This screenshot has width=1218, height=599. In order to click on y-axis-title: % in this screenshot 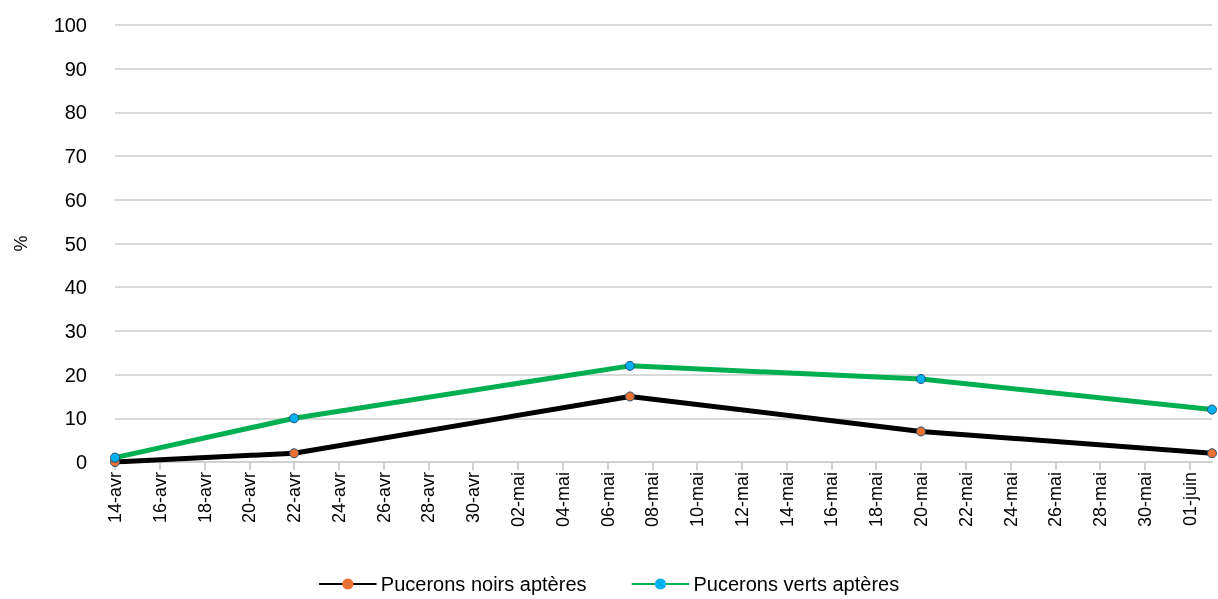, I will do `click(21, 243)`.